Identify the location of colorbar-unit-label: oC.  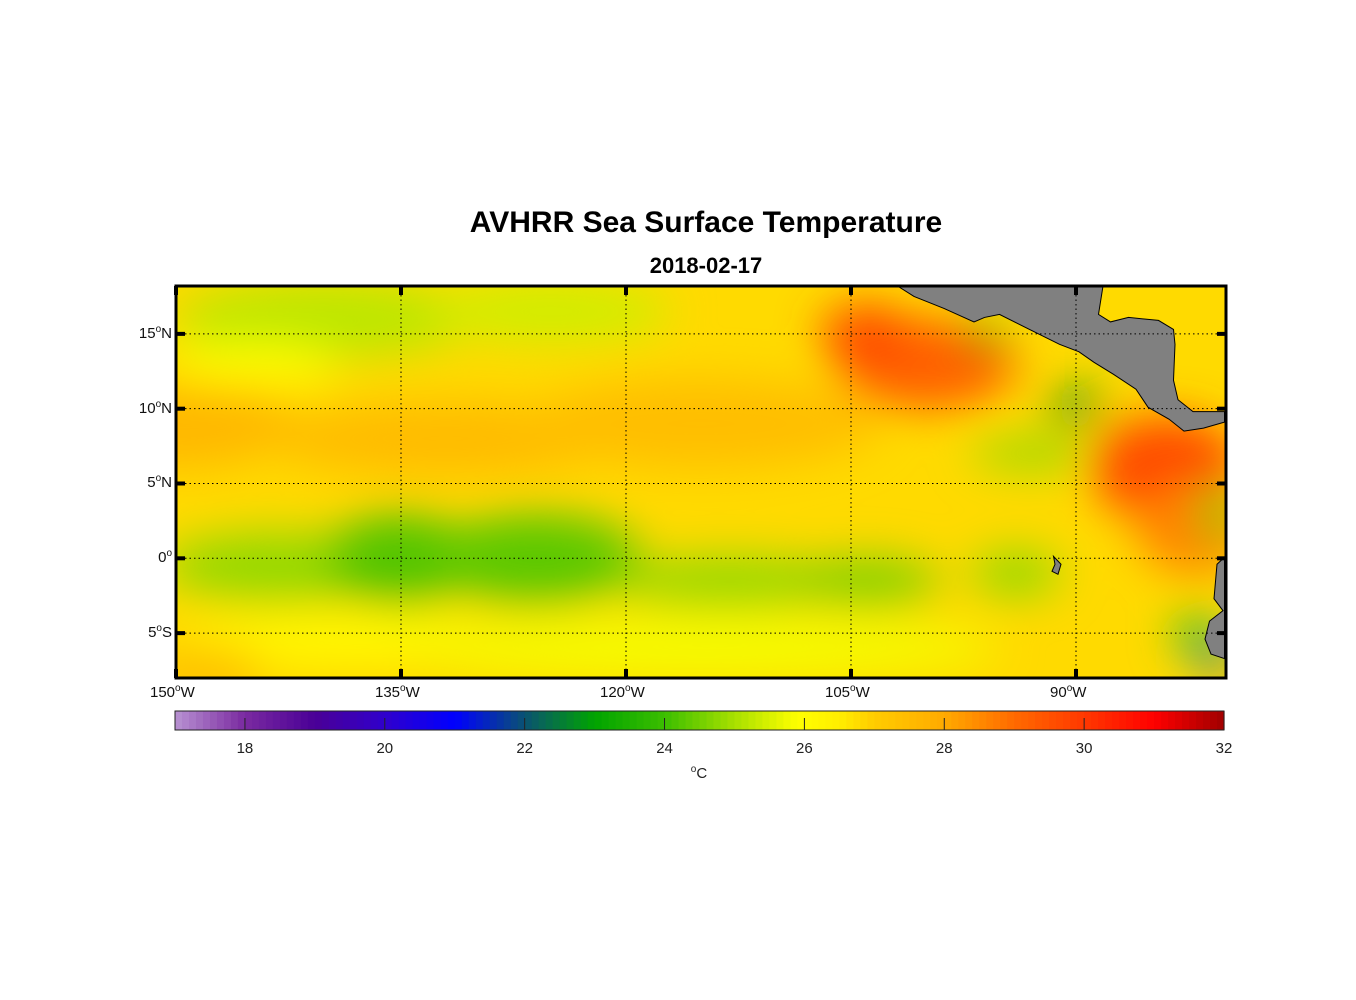
(699, 773).